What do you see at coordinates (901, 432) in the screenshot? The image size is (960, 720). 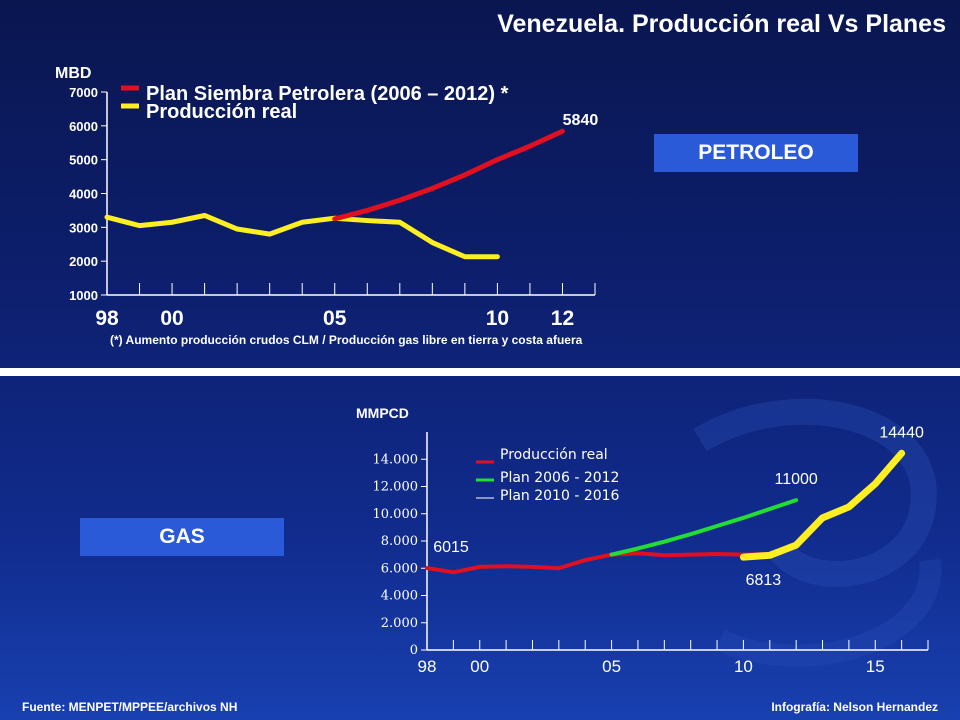 I see `gas-data-label: 14440` at bounding box center [901, 432].